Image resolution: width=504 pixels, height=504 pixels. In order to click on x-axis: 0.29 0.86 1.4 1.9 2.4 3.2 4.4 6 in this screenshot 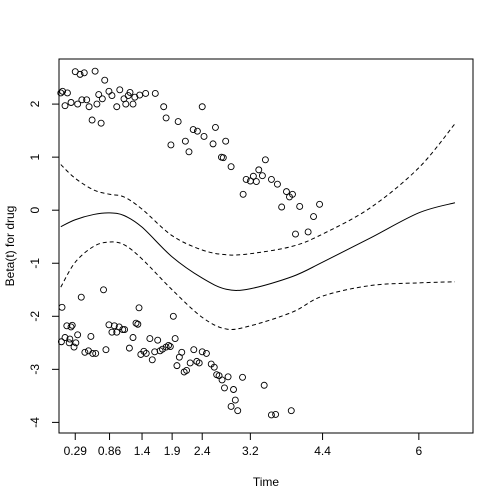, I will do `click(243, 445)`.